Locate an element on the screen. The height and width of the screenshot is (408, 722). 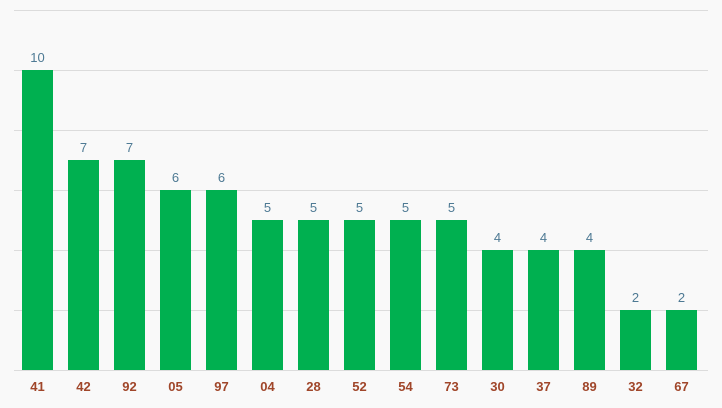
value-label-32: 2 is located at coordinates (635, 297).